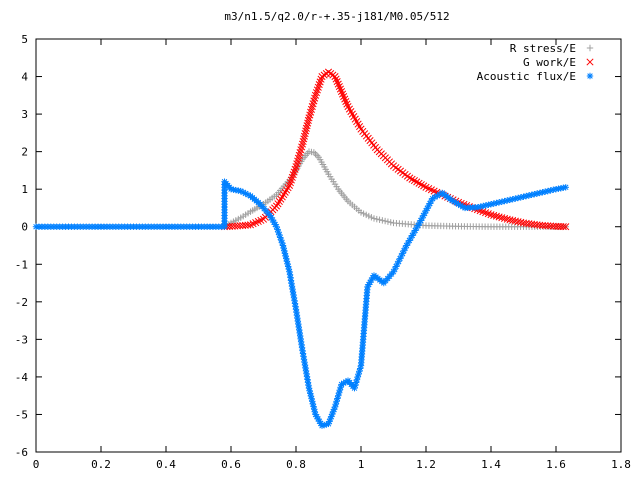 Image resolution: width=640 pixels, height=480 pixels. I want to click on x-tick-label: 1.6, so click(556, 464).